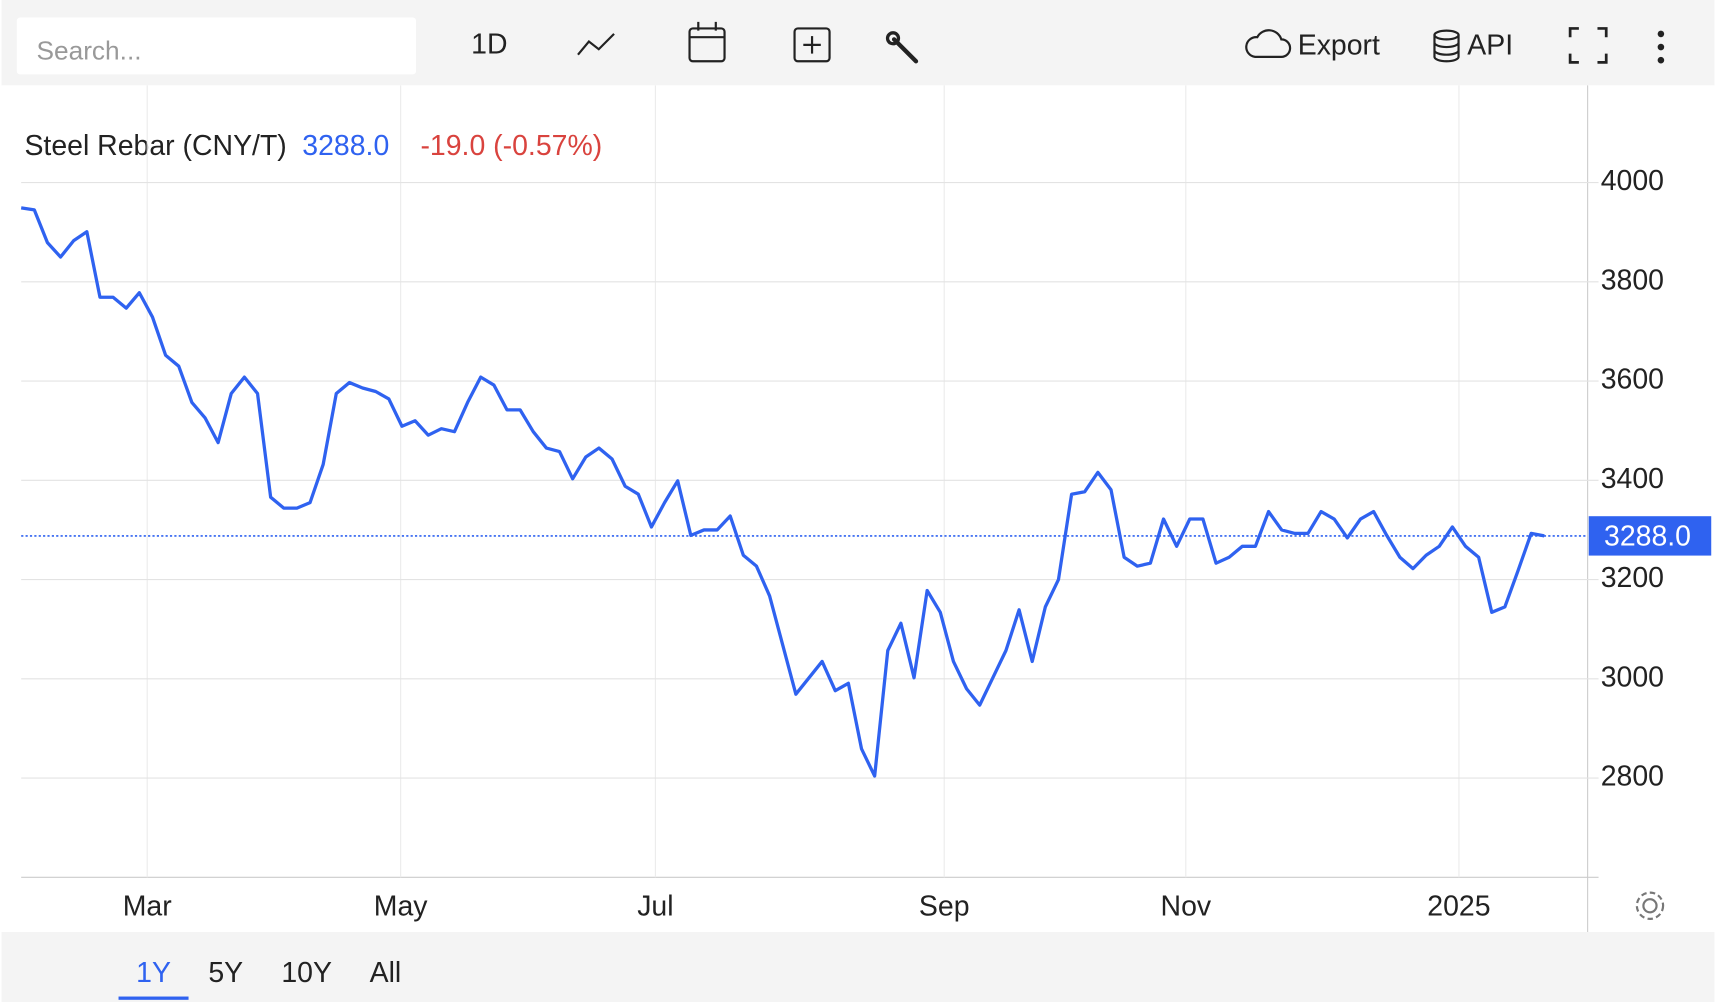  I want to click on y-tick-label: 3200, so click(1632, 578).